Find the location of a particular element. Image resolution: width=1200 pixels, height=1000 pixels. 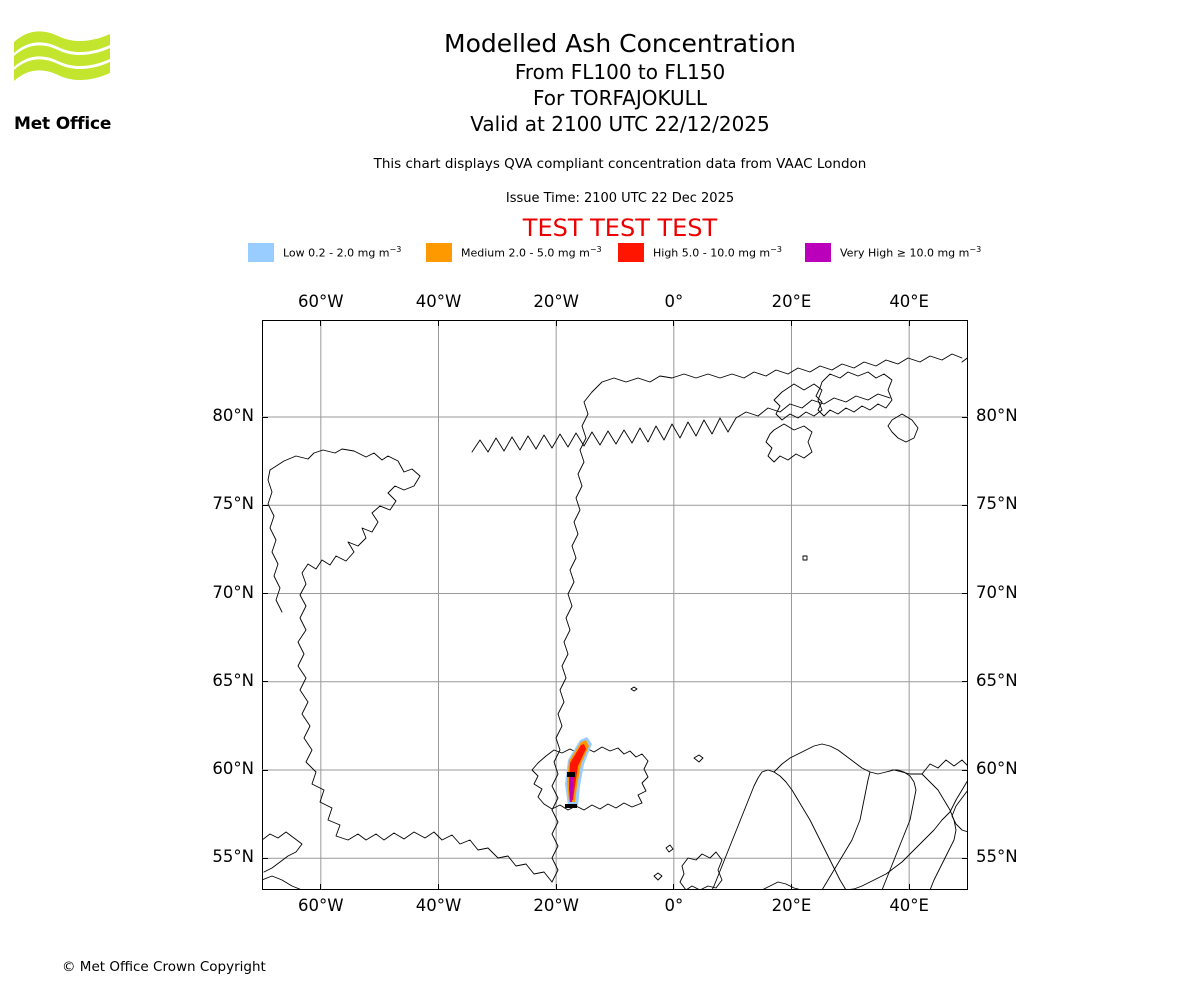

axis-tick-bottom-60°W is located at coordinates (321, 887).